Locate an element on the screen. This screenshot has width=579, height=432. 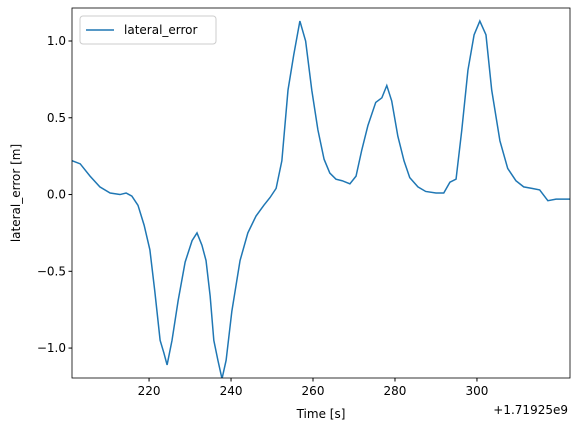
y-tick-label: −1.0 is located at coordinates (51, 348).